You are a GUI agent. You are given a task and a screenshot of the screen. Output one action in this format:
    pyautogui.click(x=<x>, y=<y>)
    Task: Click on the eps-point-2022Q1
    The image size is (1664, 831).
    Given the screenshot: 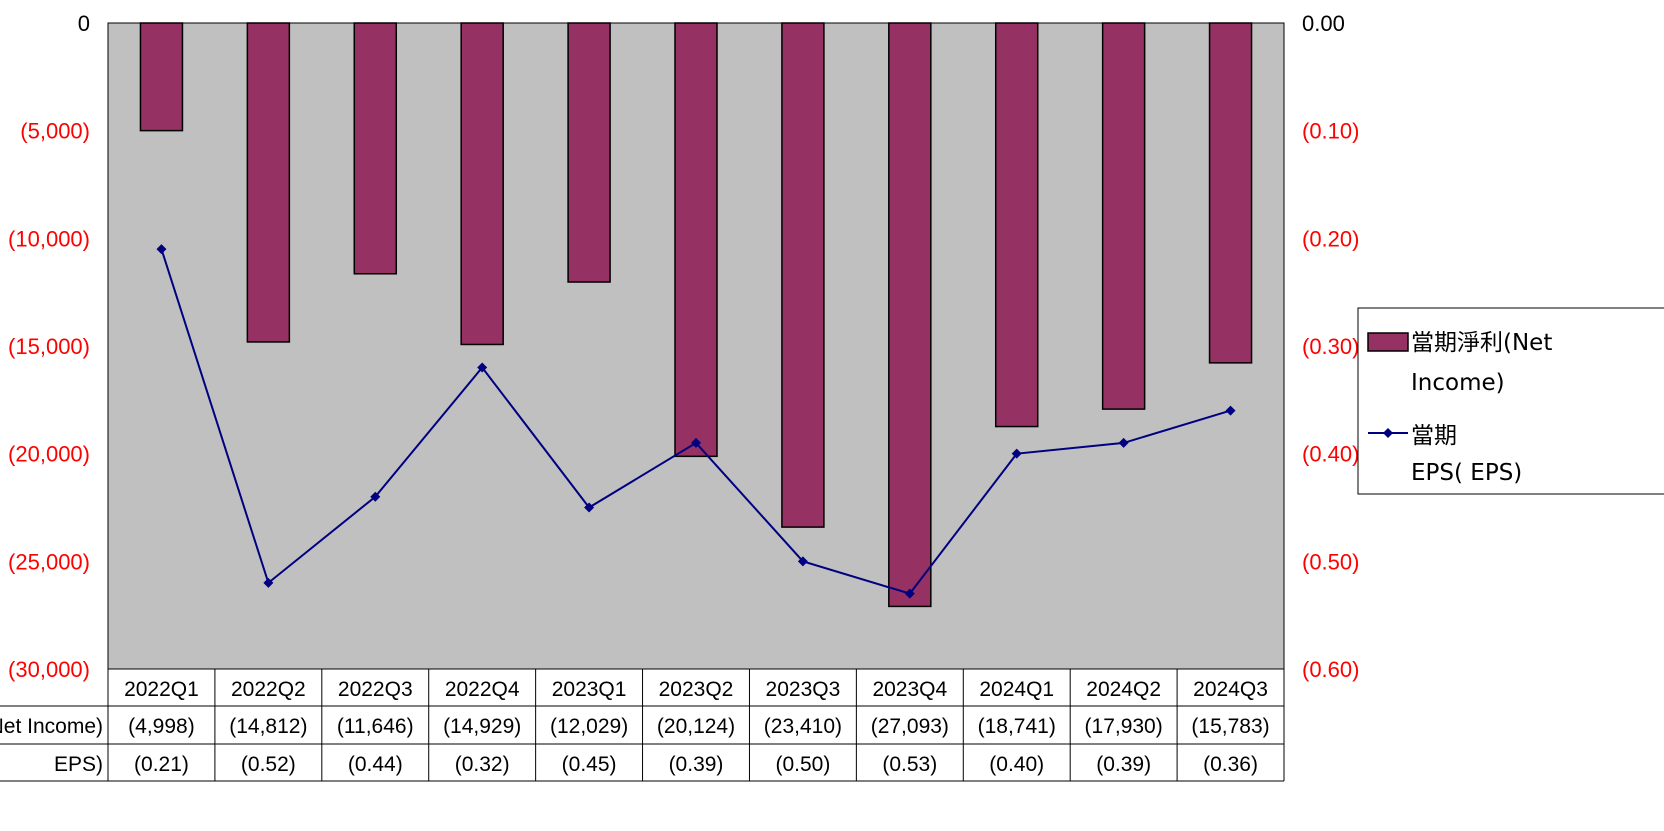 What is the action you would take?
    pyautogui.click(x=161, y=249)
    